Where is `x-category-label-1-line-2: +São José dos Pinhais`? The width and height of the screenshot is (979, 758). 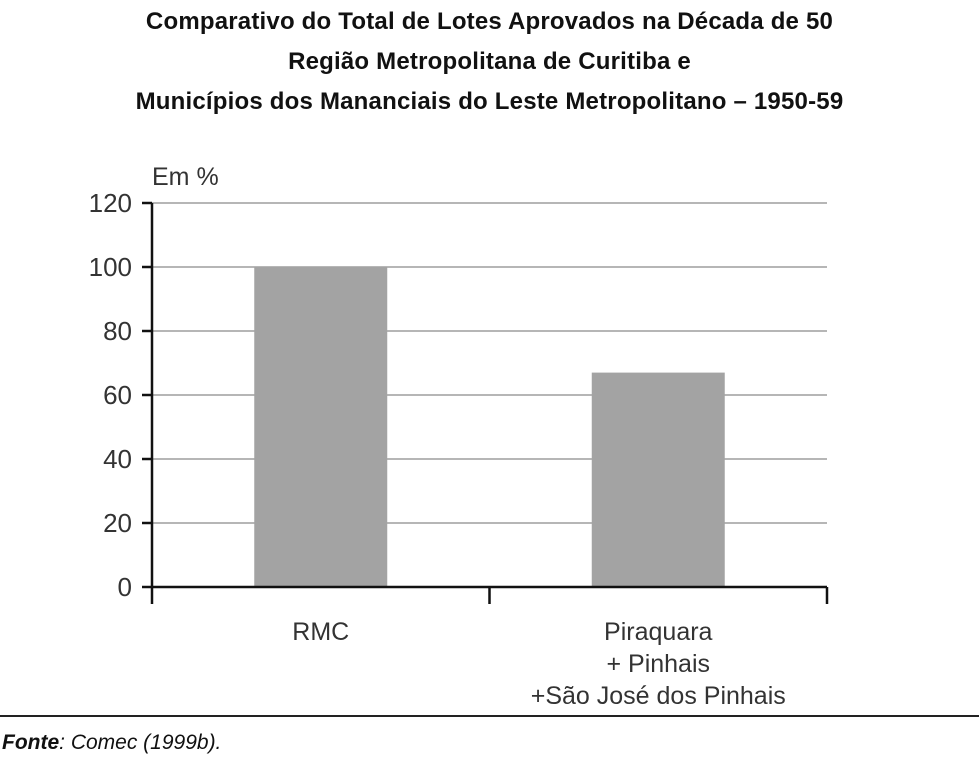 x-category-label-1-line-2: +São José dos Pinhais is located at coordinates (658, 696).